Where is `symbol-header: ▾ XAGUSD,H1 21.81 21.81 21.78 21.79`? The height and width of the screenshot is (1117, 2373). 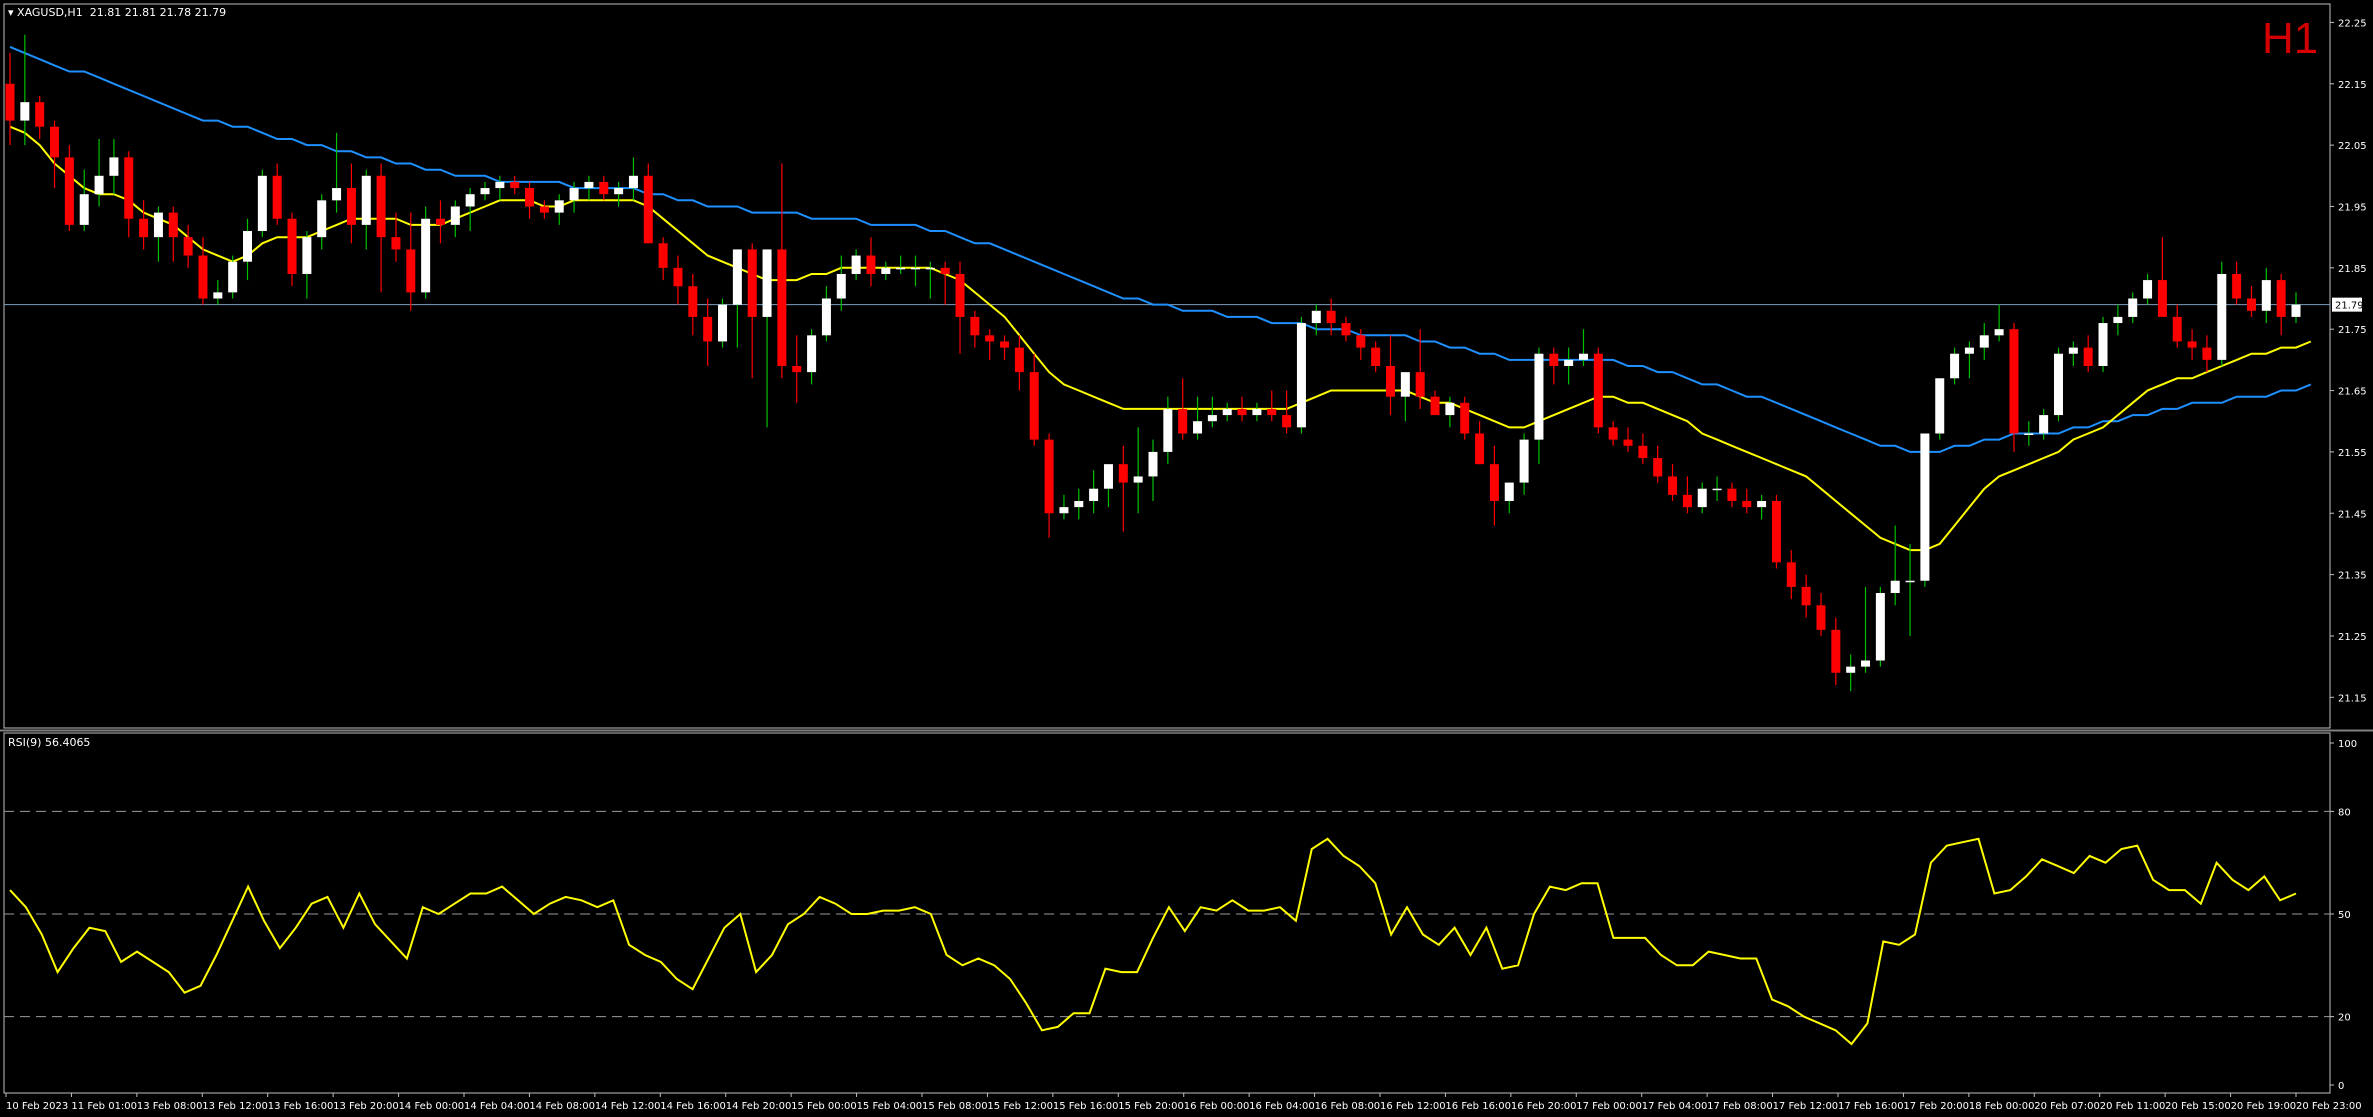 symbol-header: ▾ XAGUSD,H1 21.81 21.81 21.78 21.79 is located at coordinates (117, 12).